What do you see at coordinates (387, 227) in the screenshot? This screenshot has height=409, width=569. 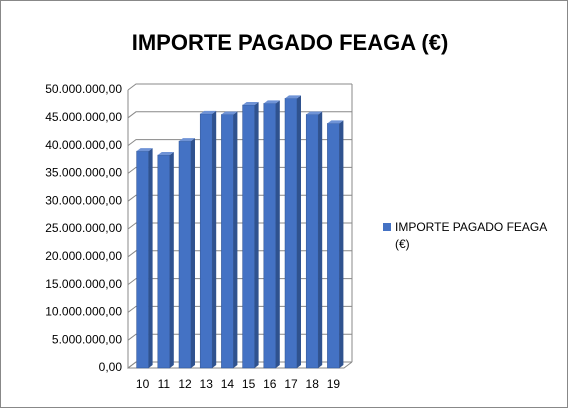 I see `legend-swatch` at bounding box center [387, 227].